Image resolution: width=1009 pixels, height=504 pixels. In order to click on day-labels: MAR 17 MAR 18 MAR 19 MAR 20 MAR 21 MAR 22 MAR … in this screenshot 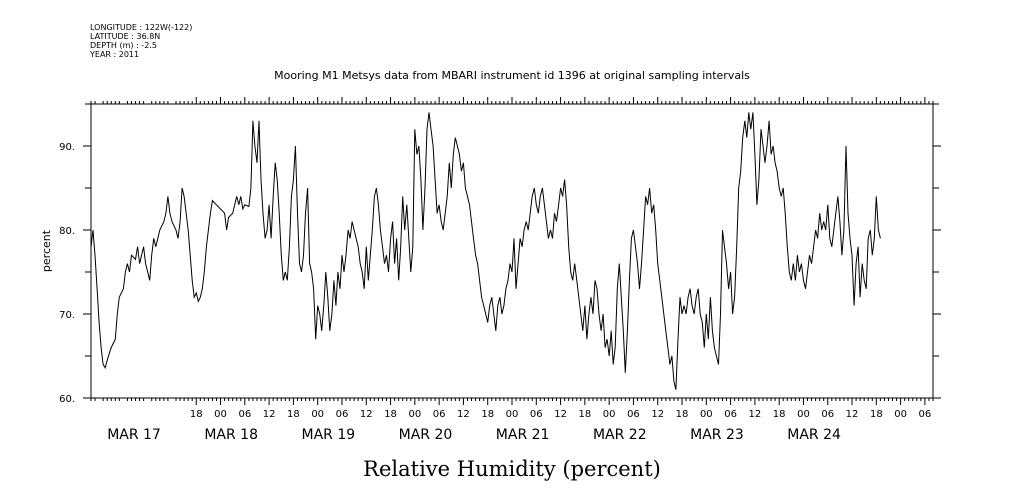, I will do `click(474, 435)`.